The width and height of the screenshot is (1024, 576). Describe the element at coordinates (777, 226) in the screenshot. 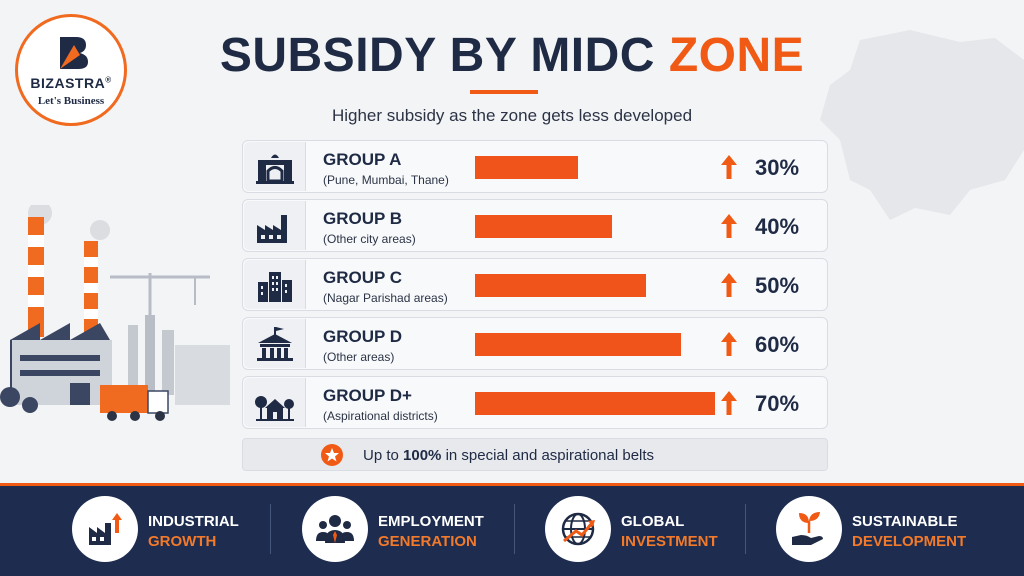

I see `value-label: 40%` at that location.